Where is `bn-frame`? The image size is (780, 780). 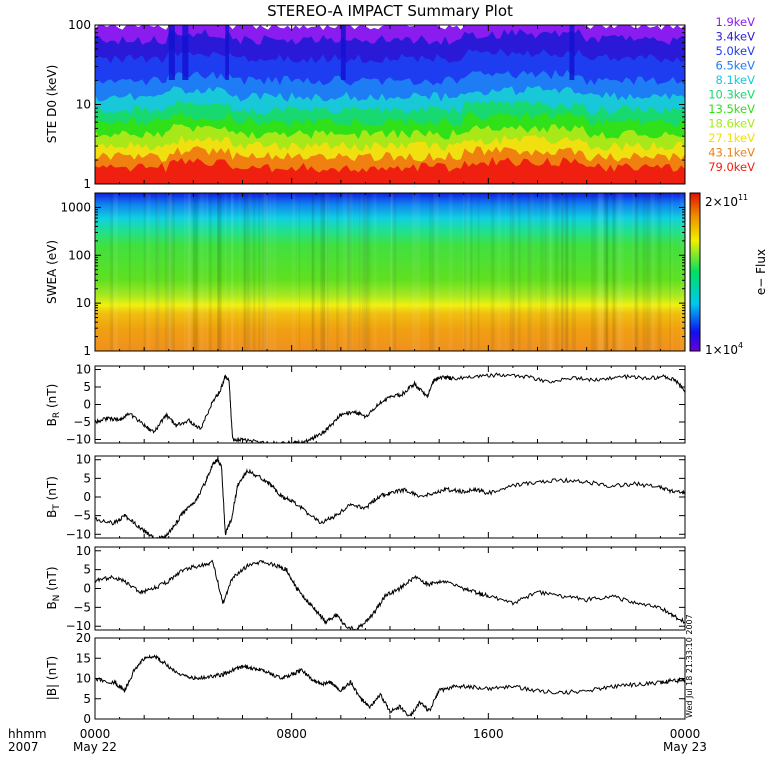 bn-frame is located at coordinates (390, 588).